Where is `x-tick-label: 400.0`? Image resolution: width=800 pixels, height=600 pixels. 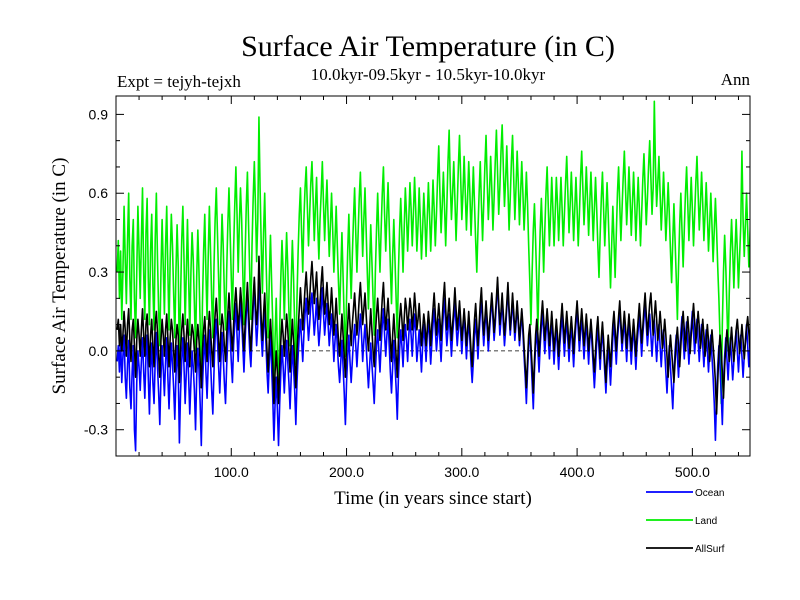 x-tick-label: 400.0 is located at coordinates (577, 472).